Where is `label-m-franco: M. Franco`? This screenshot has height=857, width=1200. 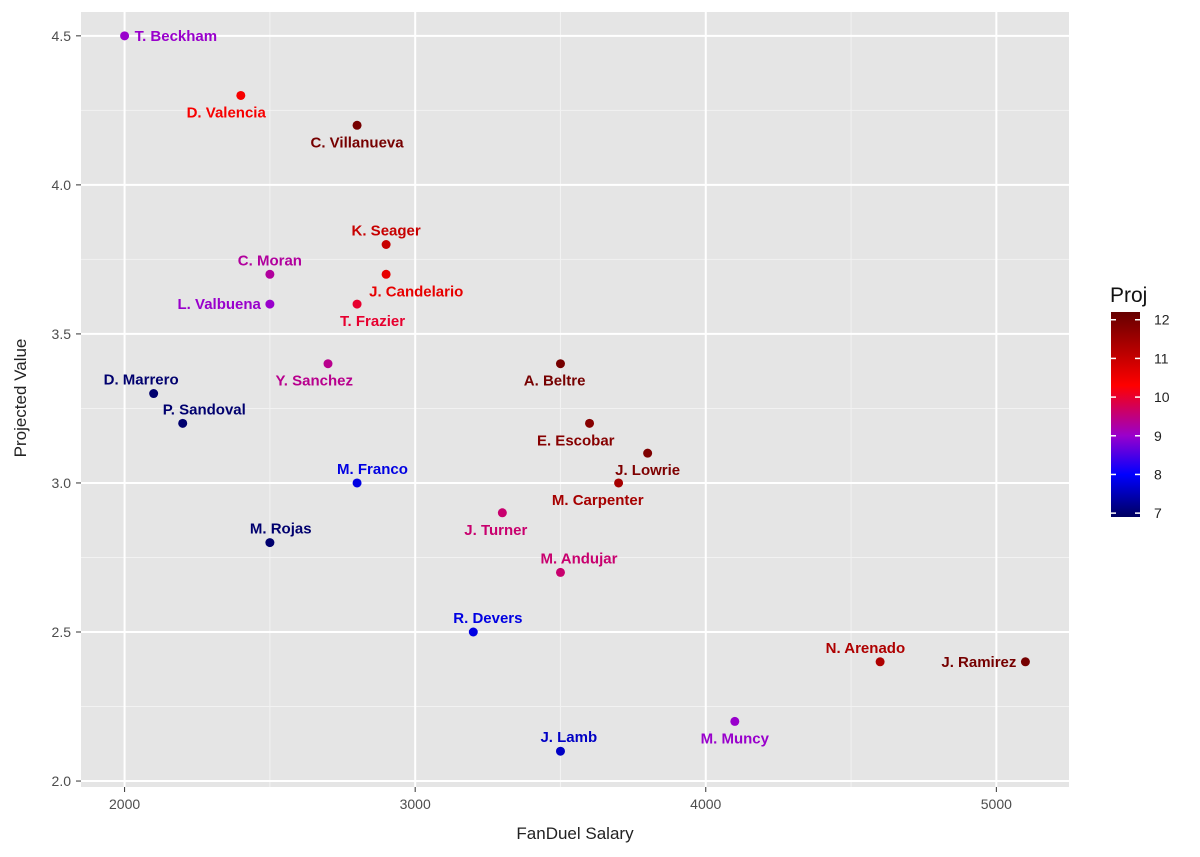
label-m-franco: M. Franco is located at coordinates (372, 469).